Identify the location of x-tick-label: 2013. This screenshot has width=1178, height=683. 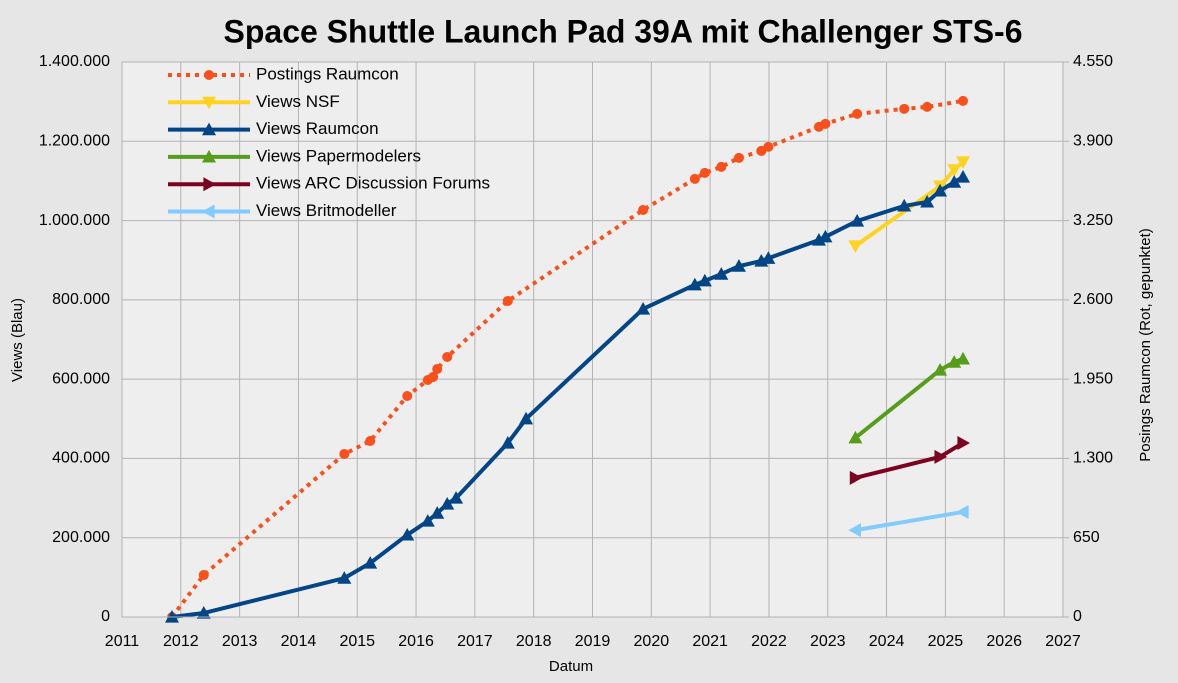
(240, 641).